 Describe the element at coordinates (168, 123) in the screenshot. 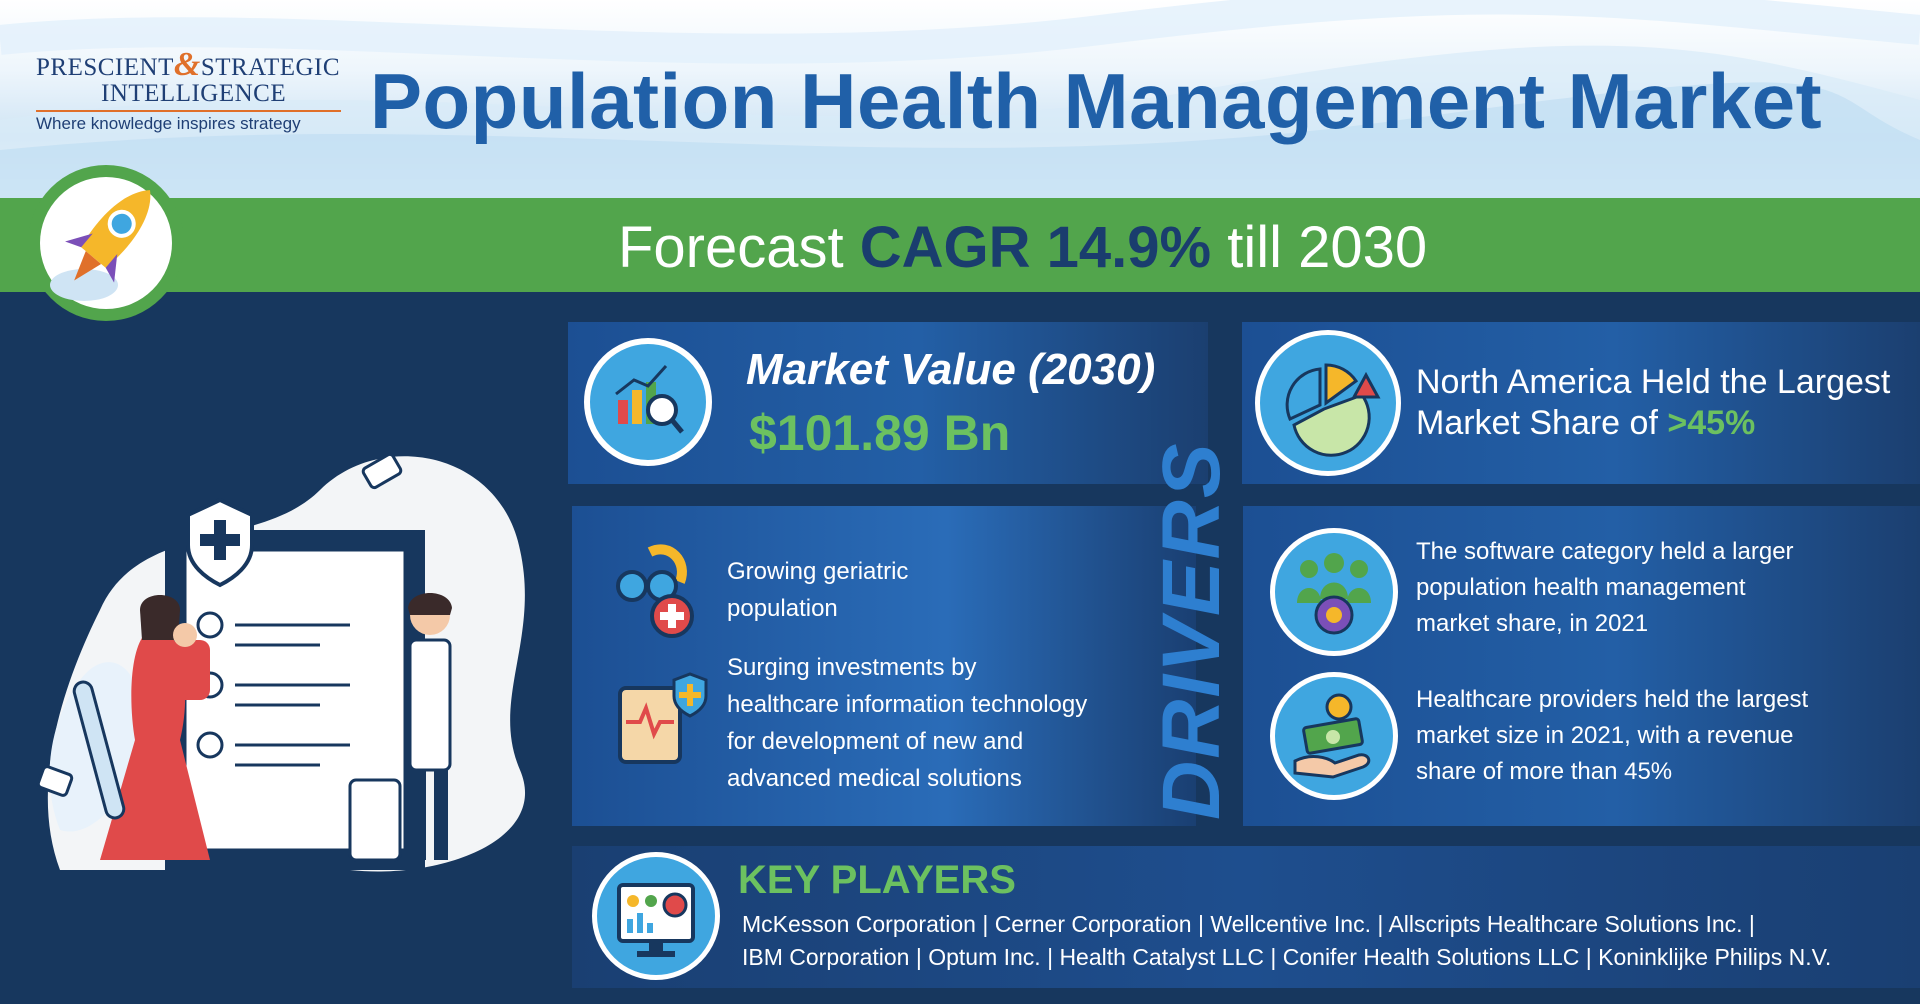

I see `logo-tagline: Where knowledge inspires strategy` at that location.